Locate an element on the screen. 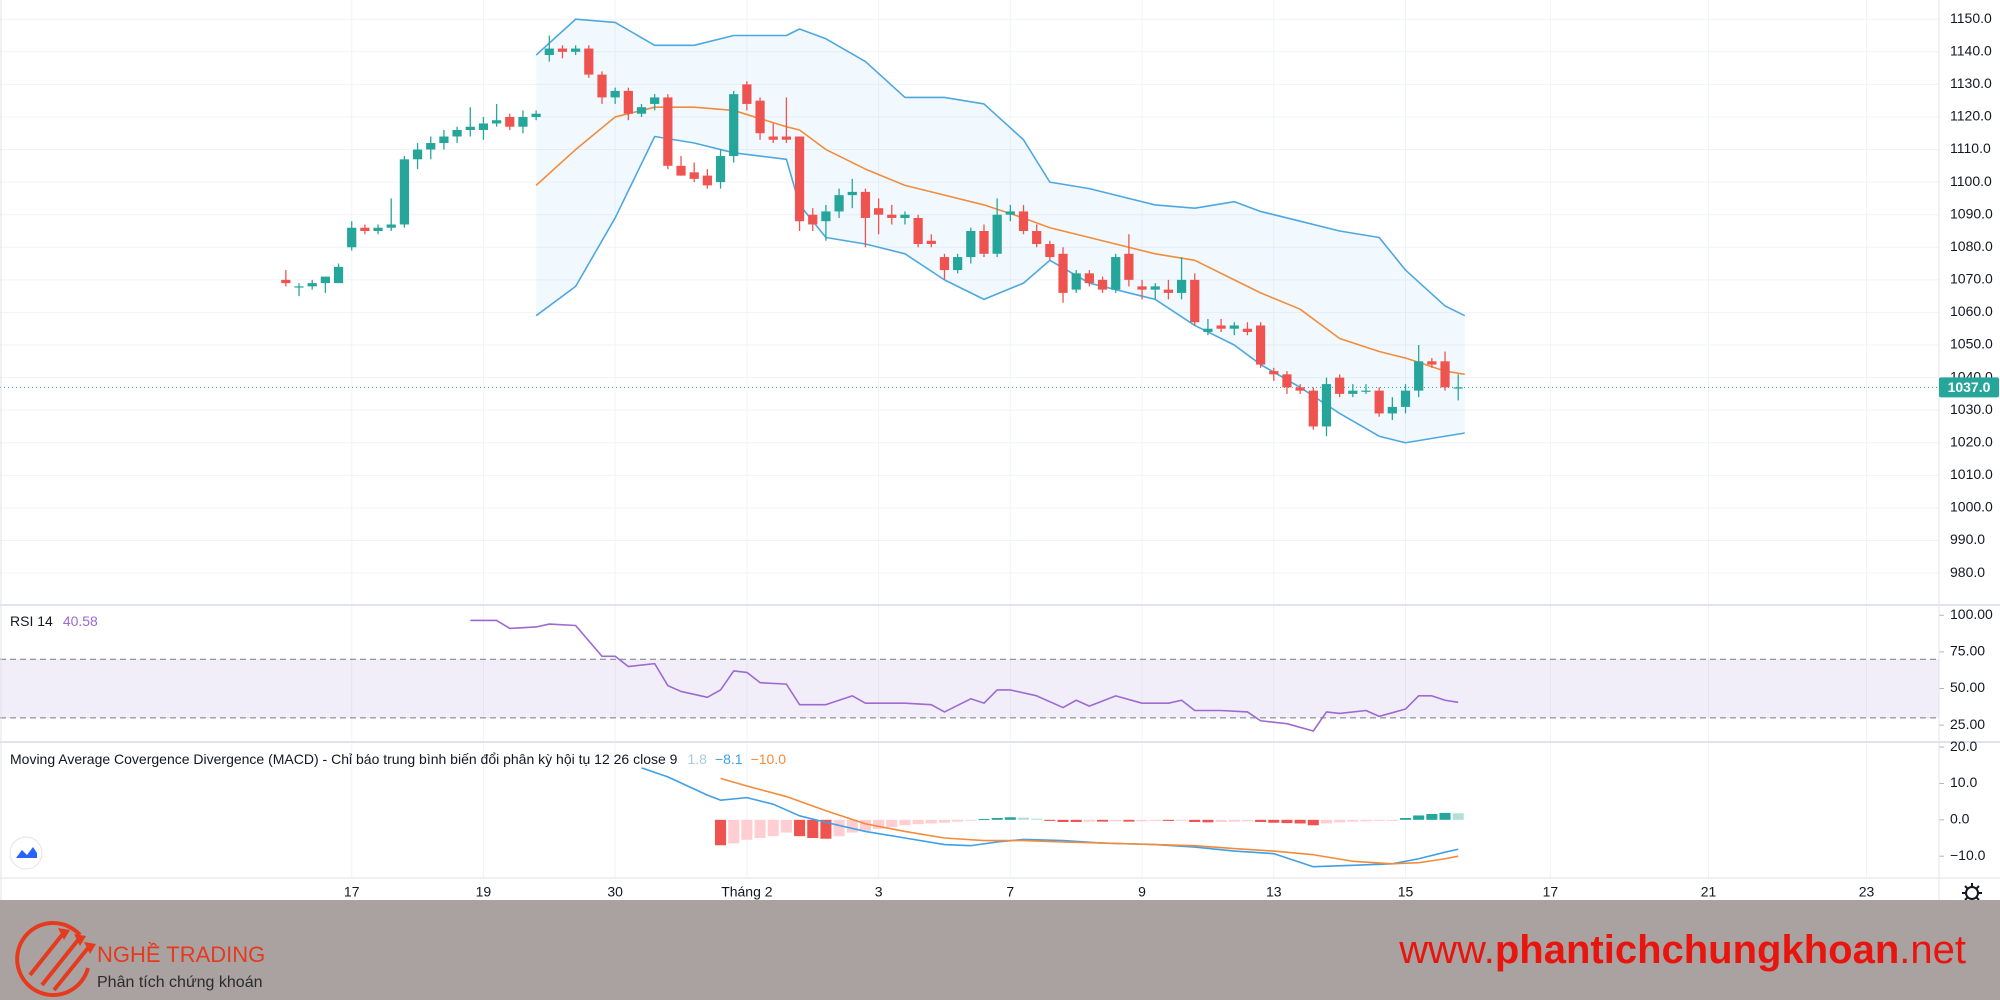 The image size is (2000, 1000). x-tick-label: Tháng 2 is located at coordinates (747, 892).